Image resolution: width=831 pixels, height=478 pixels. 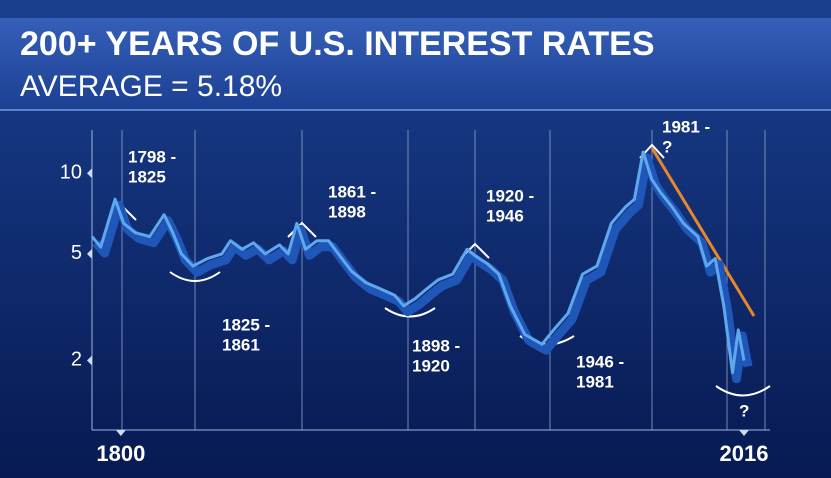 What do you see at coordinates (436, 345) in the screenshot?
I see `period-label: 1898 -` at bounding box center [436, 345].